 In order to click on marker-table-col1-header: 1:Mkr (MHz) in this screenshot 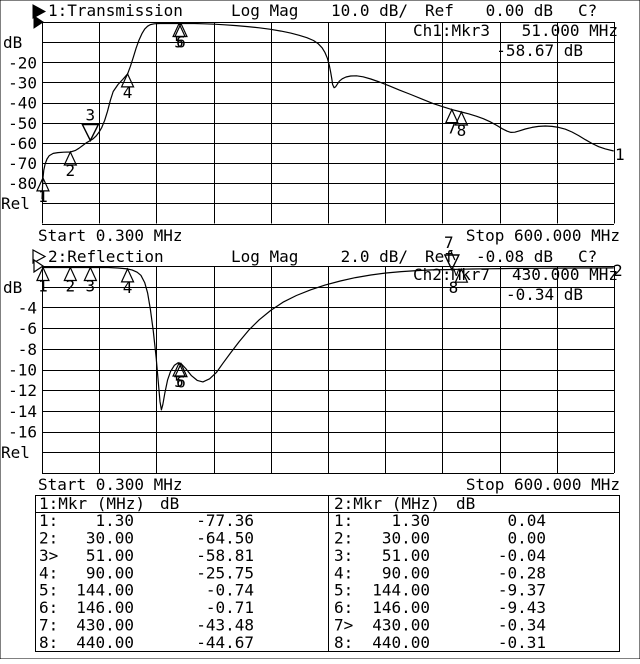, I will do `click(92, 503)`.